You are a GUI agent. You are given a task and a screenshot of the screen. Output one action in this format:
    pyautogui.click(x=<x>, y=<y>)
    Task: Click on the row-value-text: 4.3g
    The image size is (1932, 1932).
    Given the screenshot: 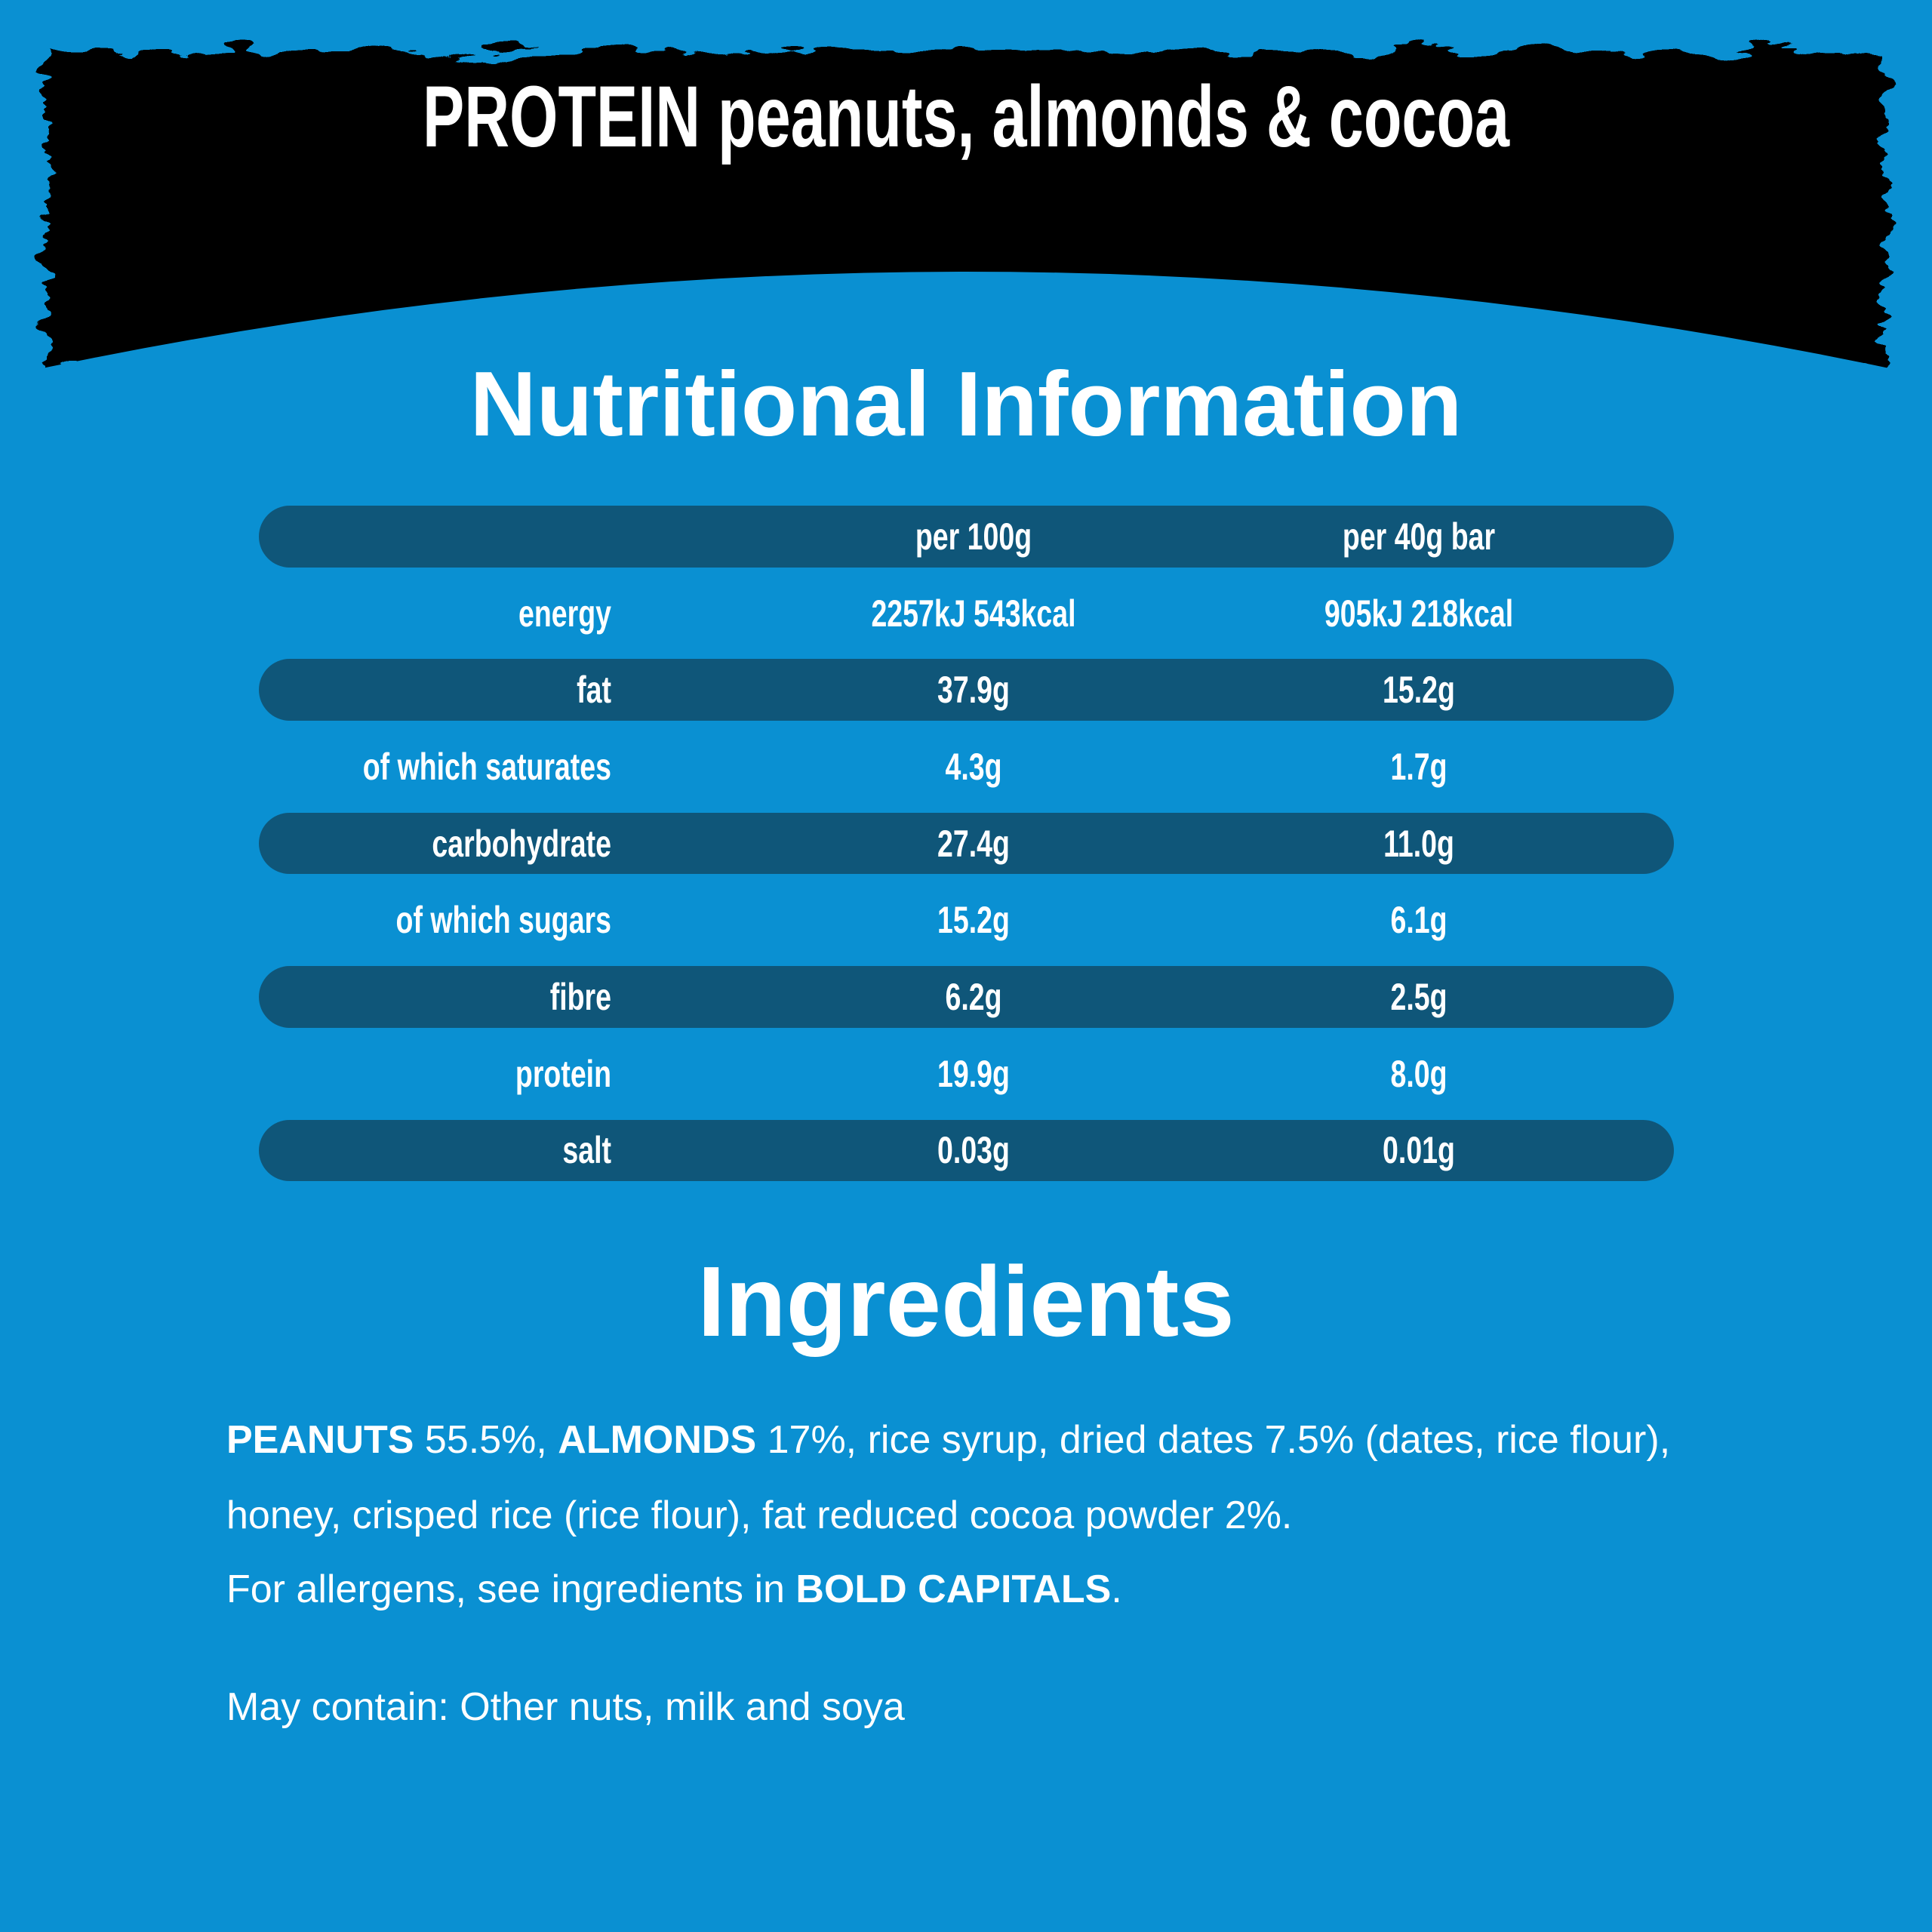 What is the action you would take?
    pyautogui.click(x=973, y=766)
    